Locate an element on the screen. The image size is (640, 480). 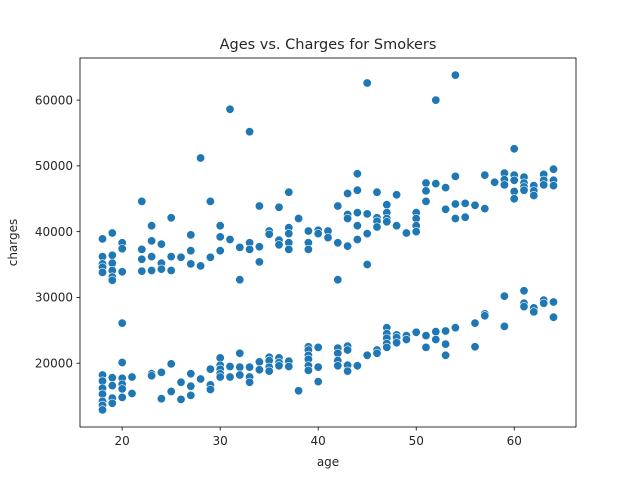
y-tick-label: 60000 is located at coordinates (54, 100).